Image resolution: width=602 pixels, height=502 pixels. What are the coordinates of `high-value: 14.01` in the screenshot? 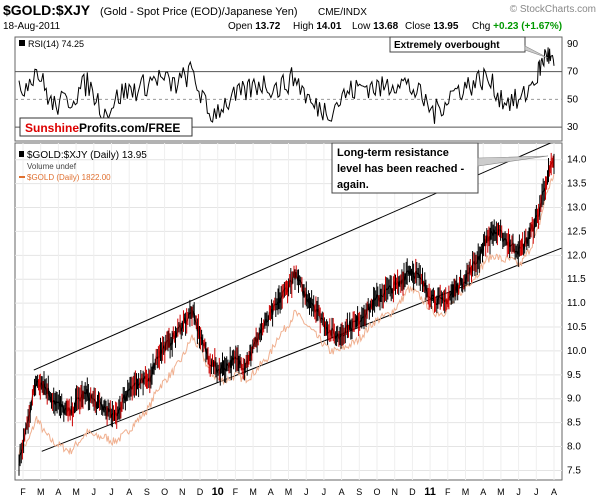 It's located at (328, 26).